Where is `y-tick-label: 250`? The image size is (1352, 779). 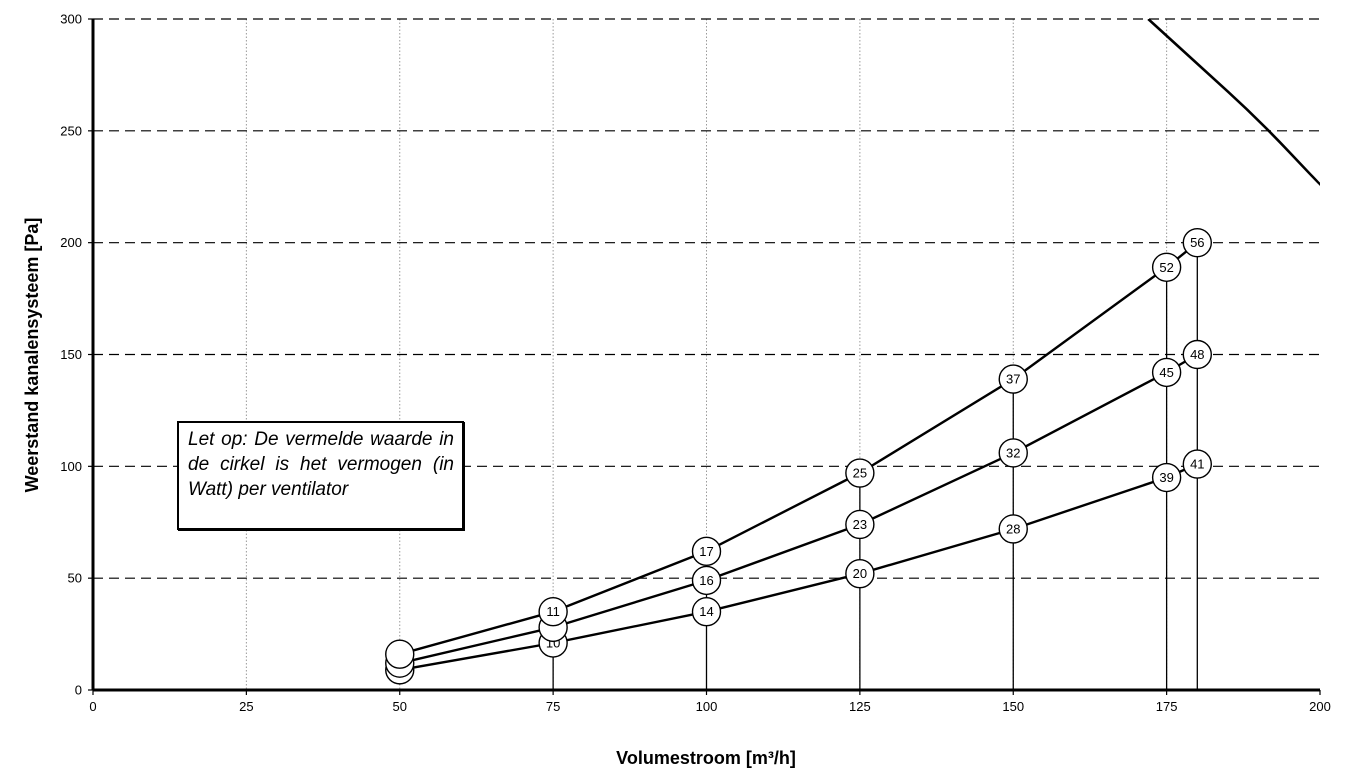 y-tick-label: 250 is located at coordinates (71, 130).